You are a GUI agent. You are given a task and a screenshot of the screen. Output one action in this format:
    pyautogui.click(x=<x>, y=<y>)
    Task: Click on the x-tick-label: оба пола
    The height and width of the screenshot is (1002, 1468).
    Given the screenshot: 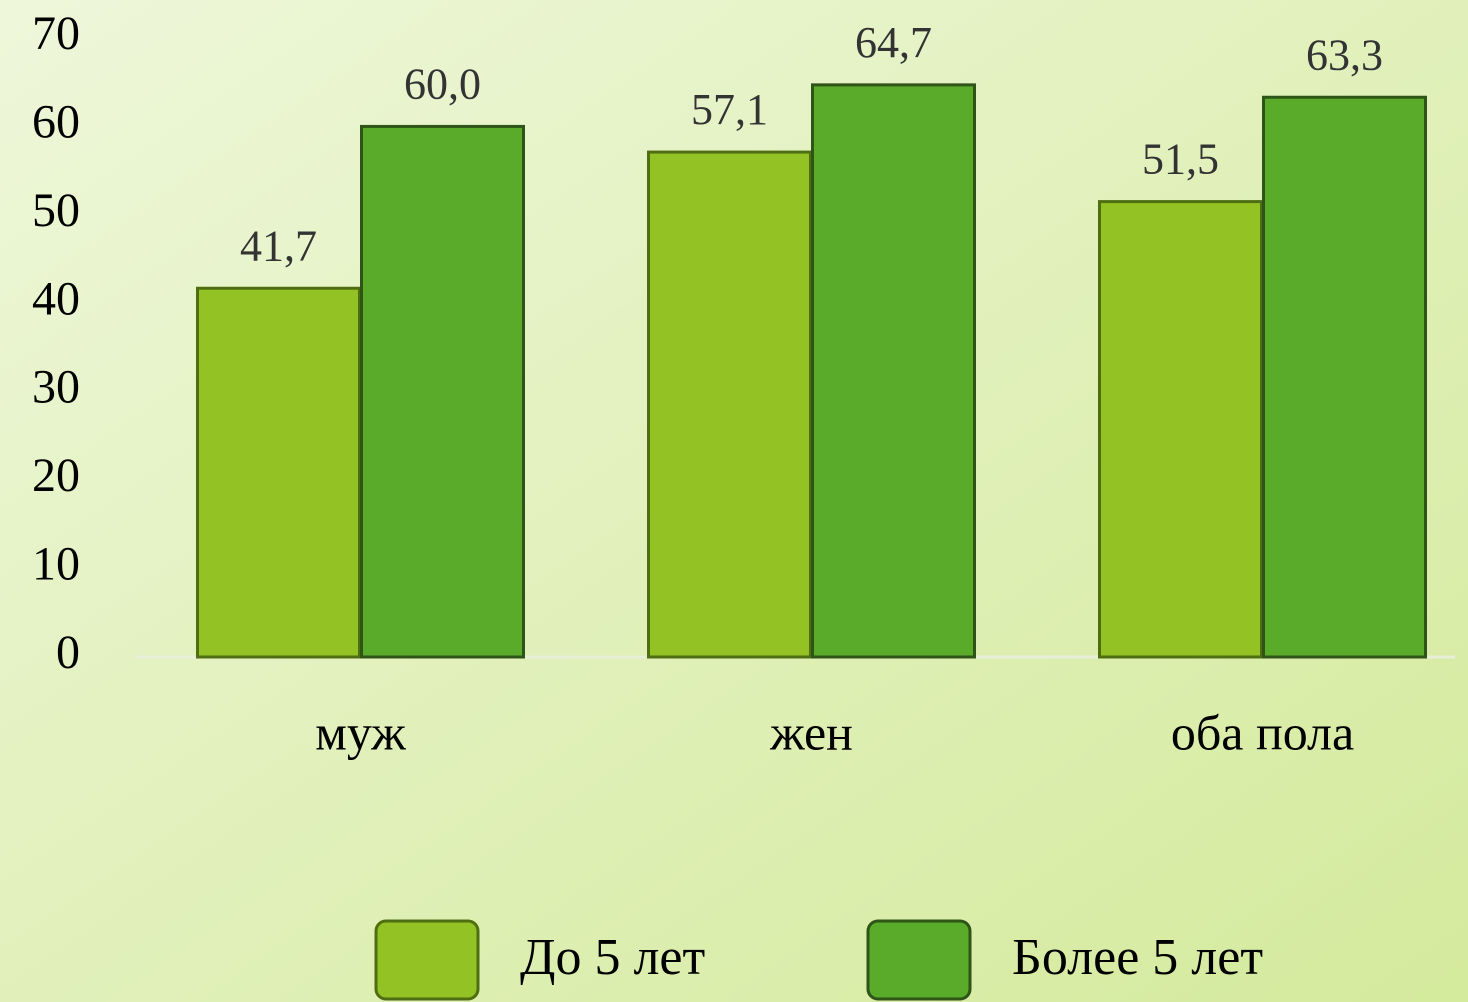 What is the action you would take?
    pyautogui.click(x=1262, y=732)
    